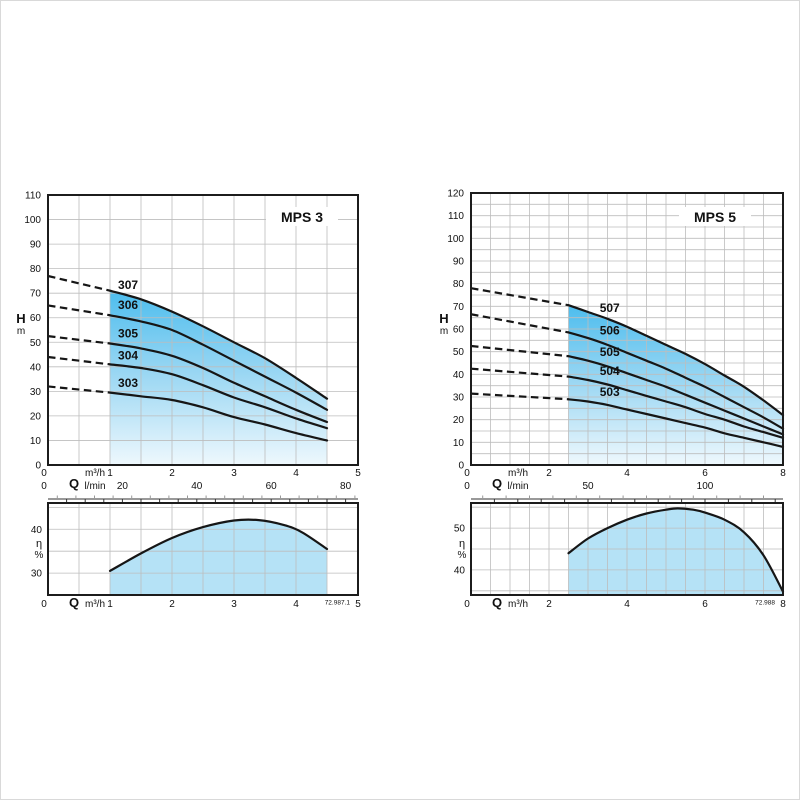  What do you see at coordinates (36, 245) in the screenshot?
I see `h-tick-label: 90` at bounding box center [36, 245].